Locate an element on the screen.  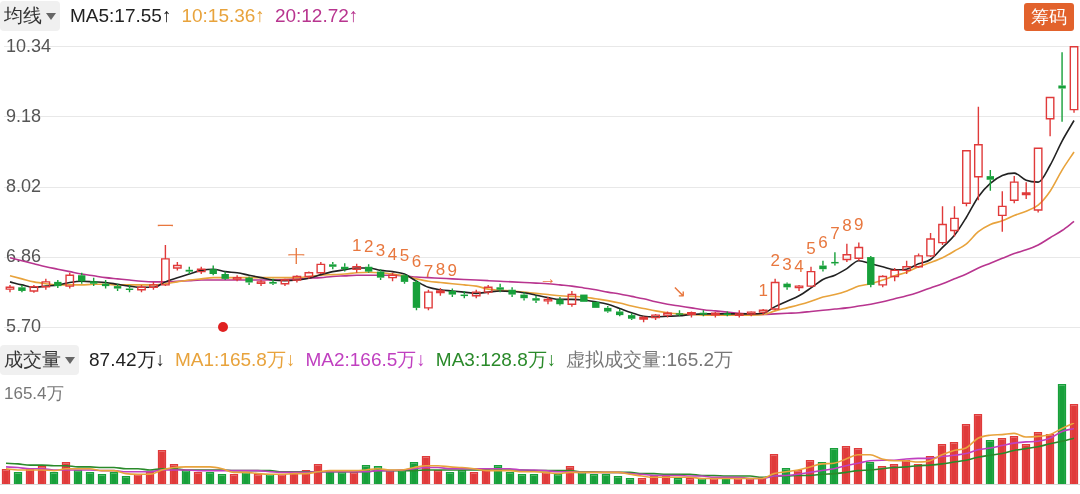
text: 20:12.72↑ is located at coordinates (316, 16).